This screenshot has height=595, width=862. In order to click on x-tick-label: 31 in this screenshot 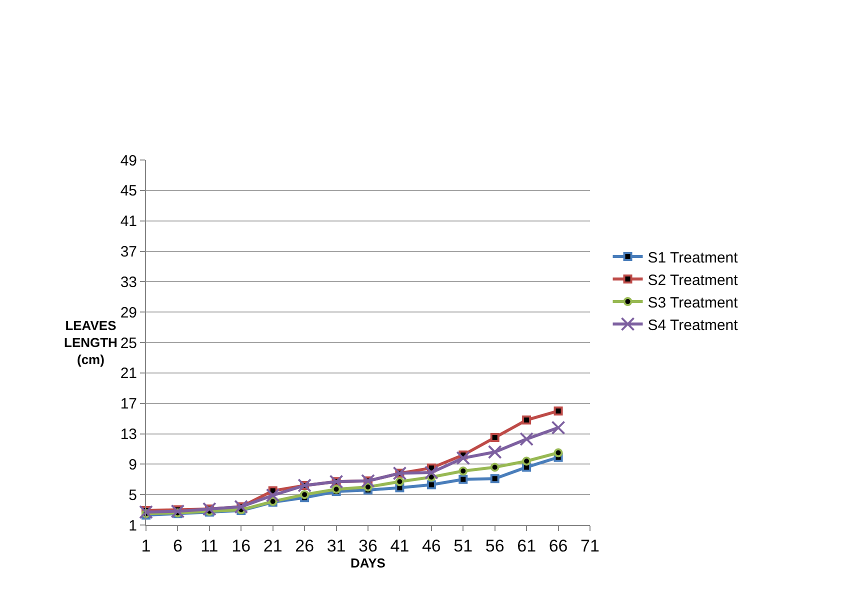, I will do `click(336, 546)`.